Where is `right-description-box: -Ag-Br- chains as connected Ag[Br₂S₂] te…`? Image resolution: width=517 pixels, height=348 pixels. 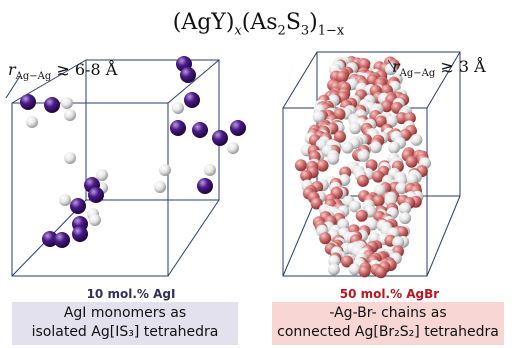 right-description-box: -Ag-Br- chains as connected Ag[Br₂S₂] te… is located at coordinates (388, 323).